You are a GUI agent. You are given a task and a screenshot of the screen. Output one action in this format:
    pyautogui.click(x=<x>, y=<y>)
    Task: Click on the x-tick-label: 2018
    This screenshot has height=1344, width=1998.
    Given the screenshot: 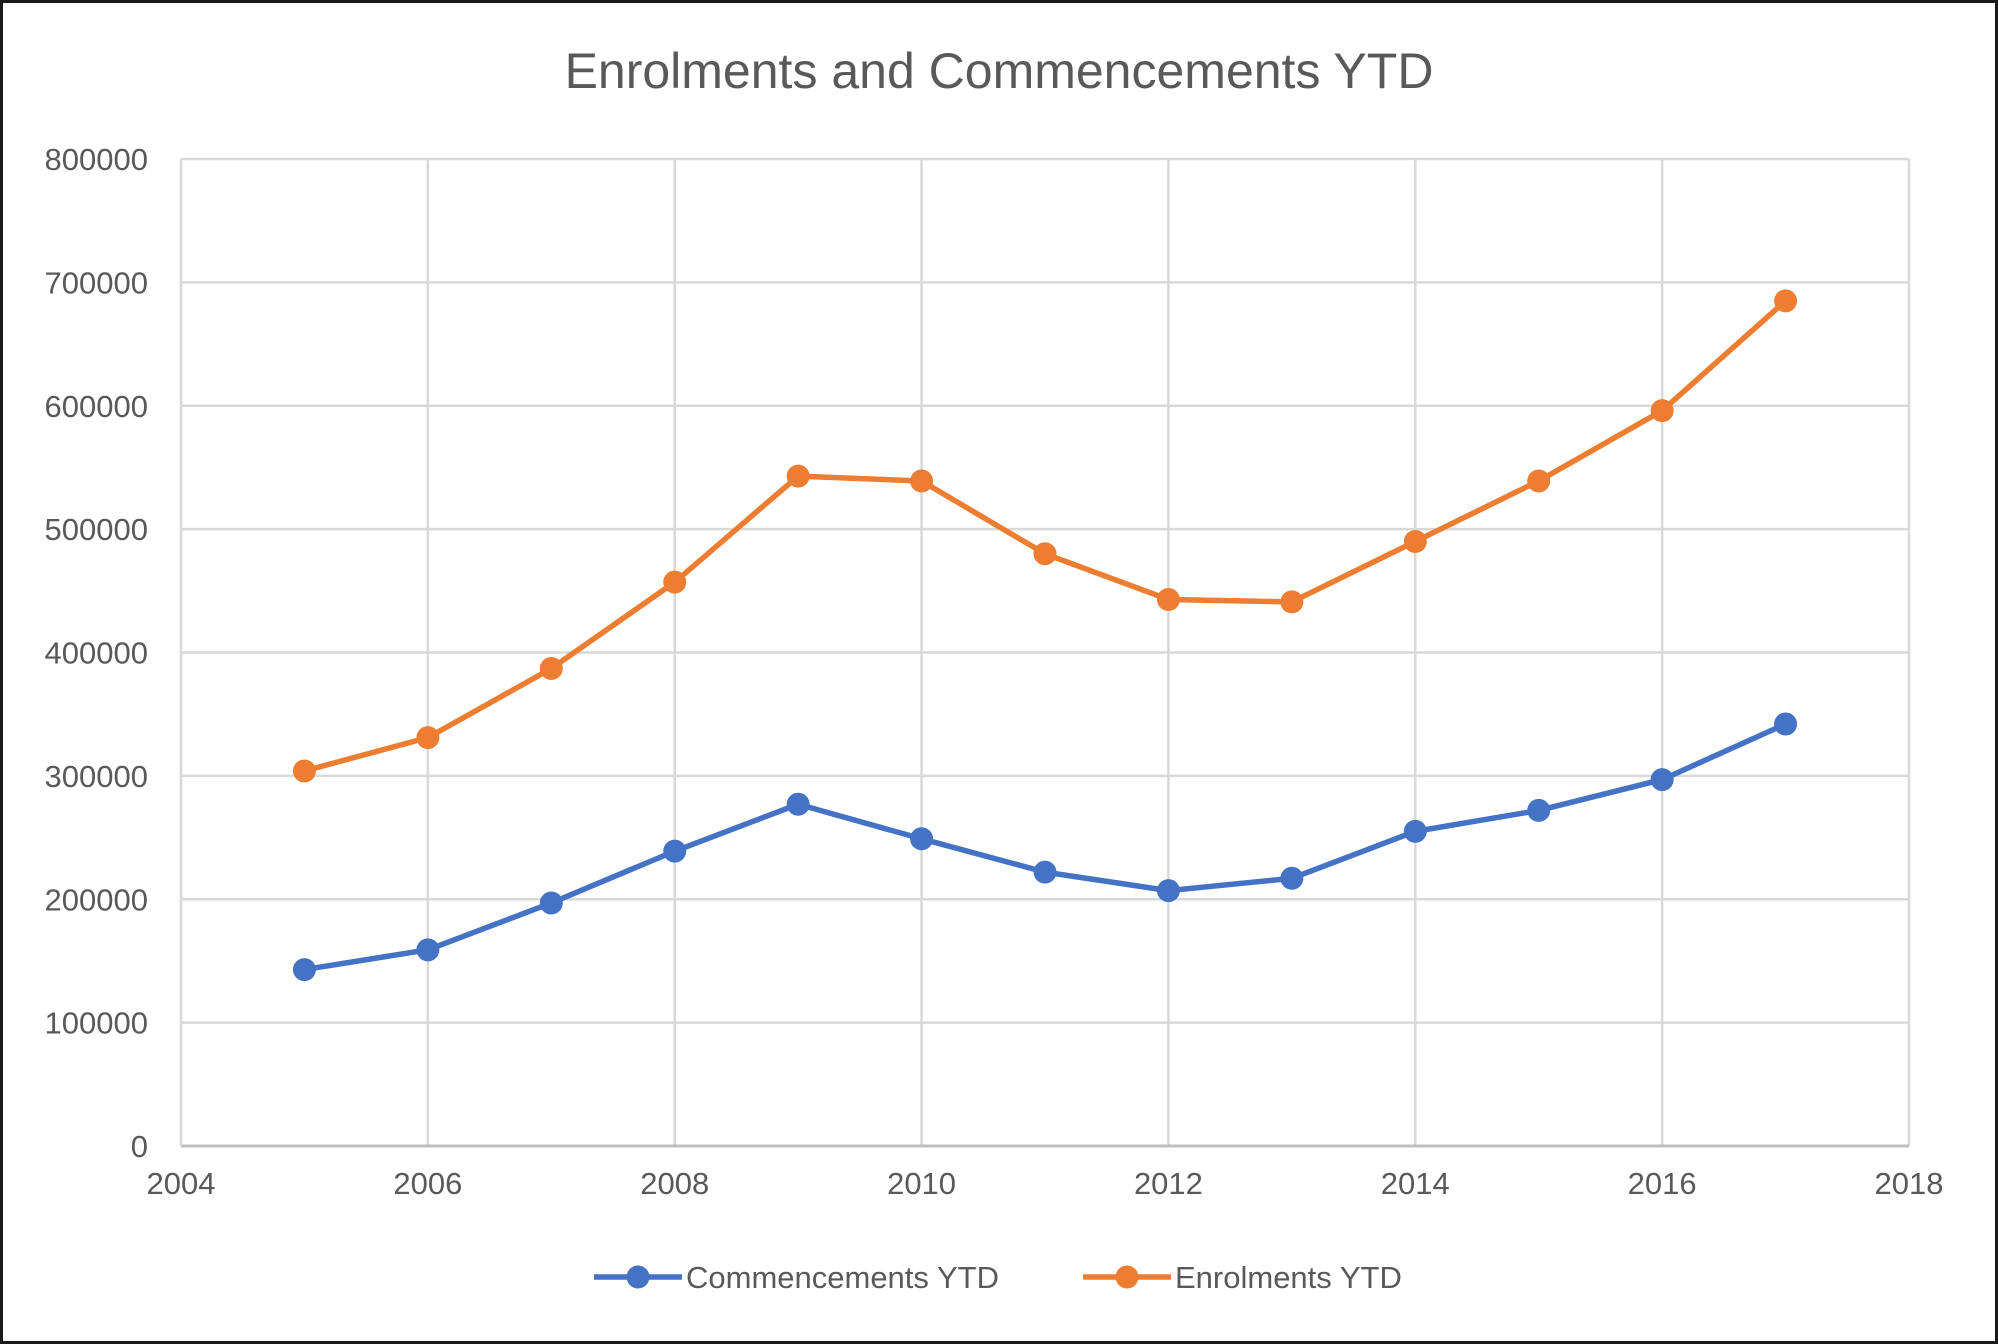 What is the action you would take?
    pyautogui.click(x=1909, y=1183)
    